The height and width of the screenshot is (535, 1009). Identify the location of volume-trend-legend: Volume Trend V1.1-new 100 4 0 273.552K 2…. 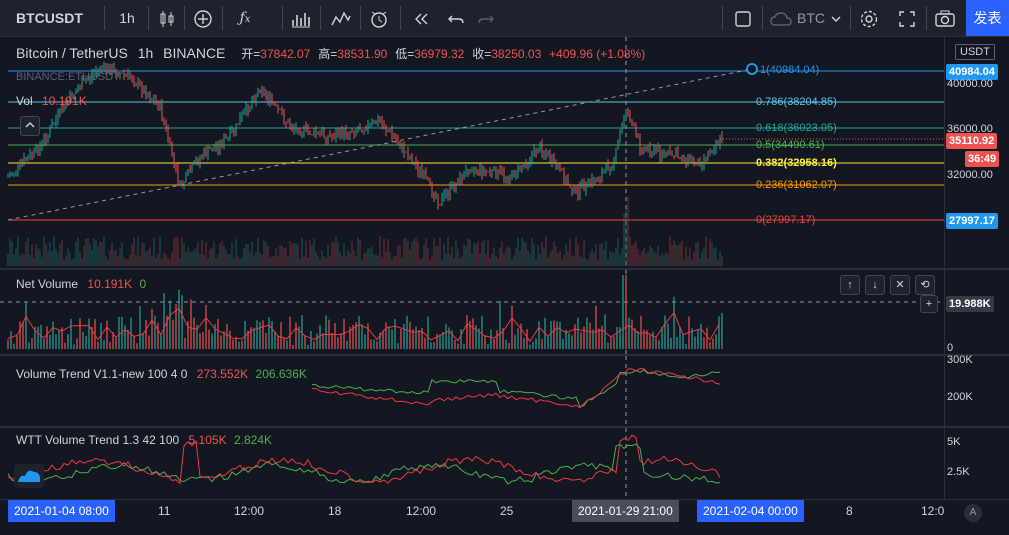
(161, 374).